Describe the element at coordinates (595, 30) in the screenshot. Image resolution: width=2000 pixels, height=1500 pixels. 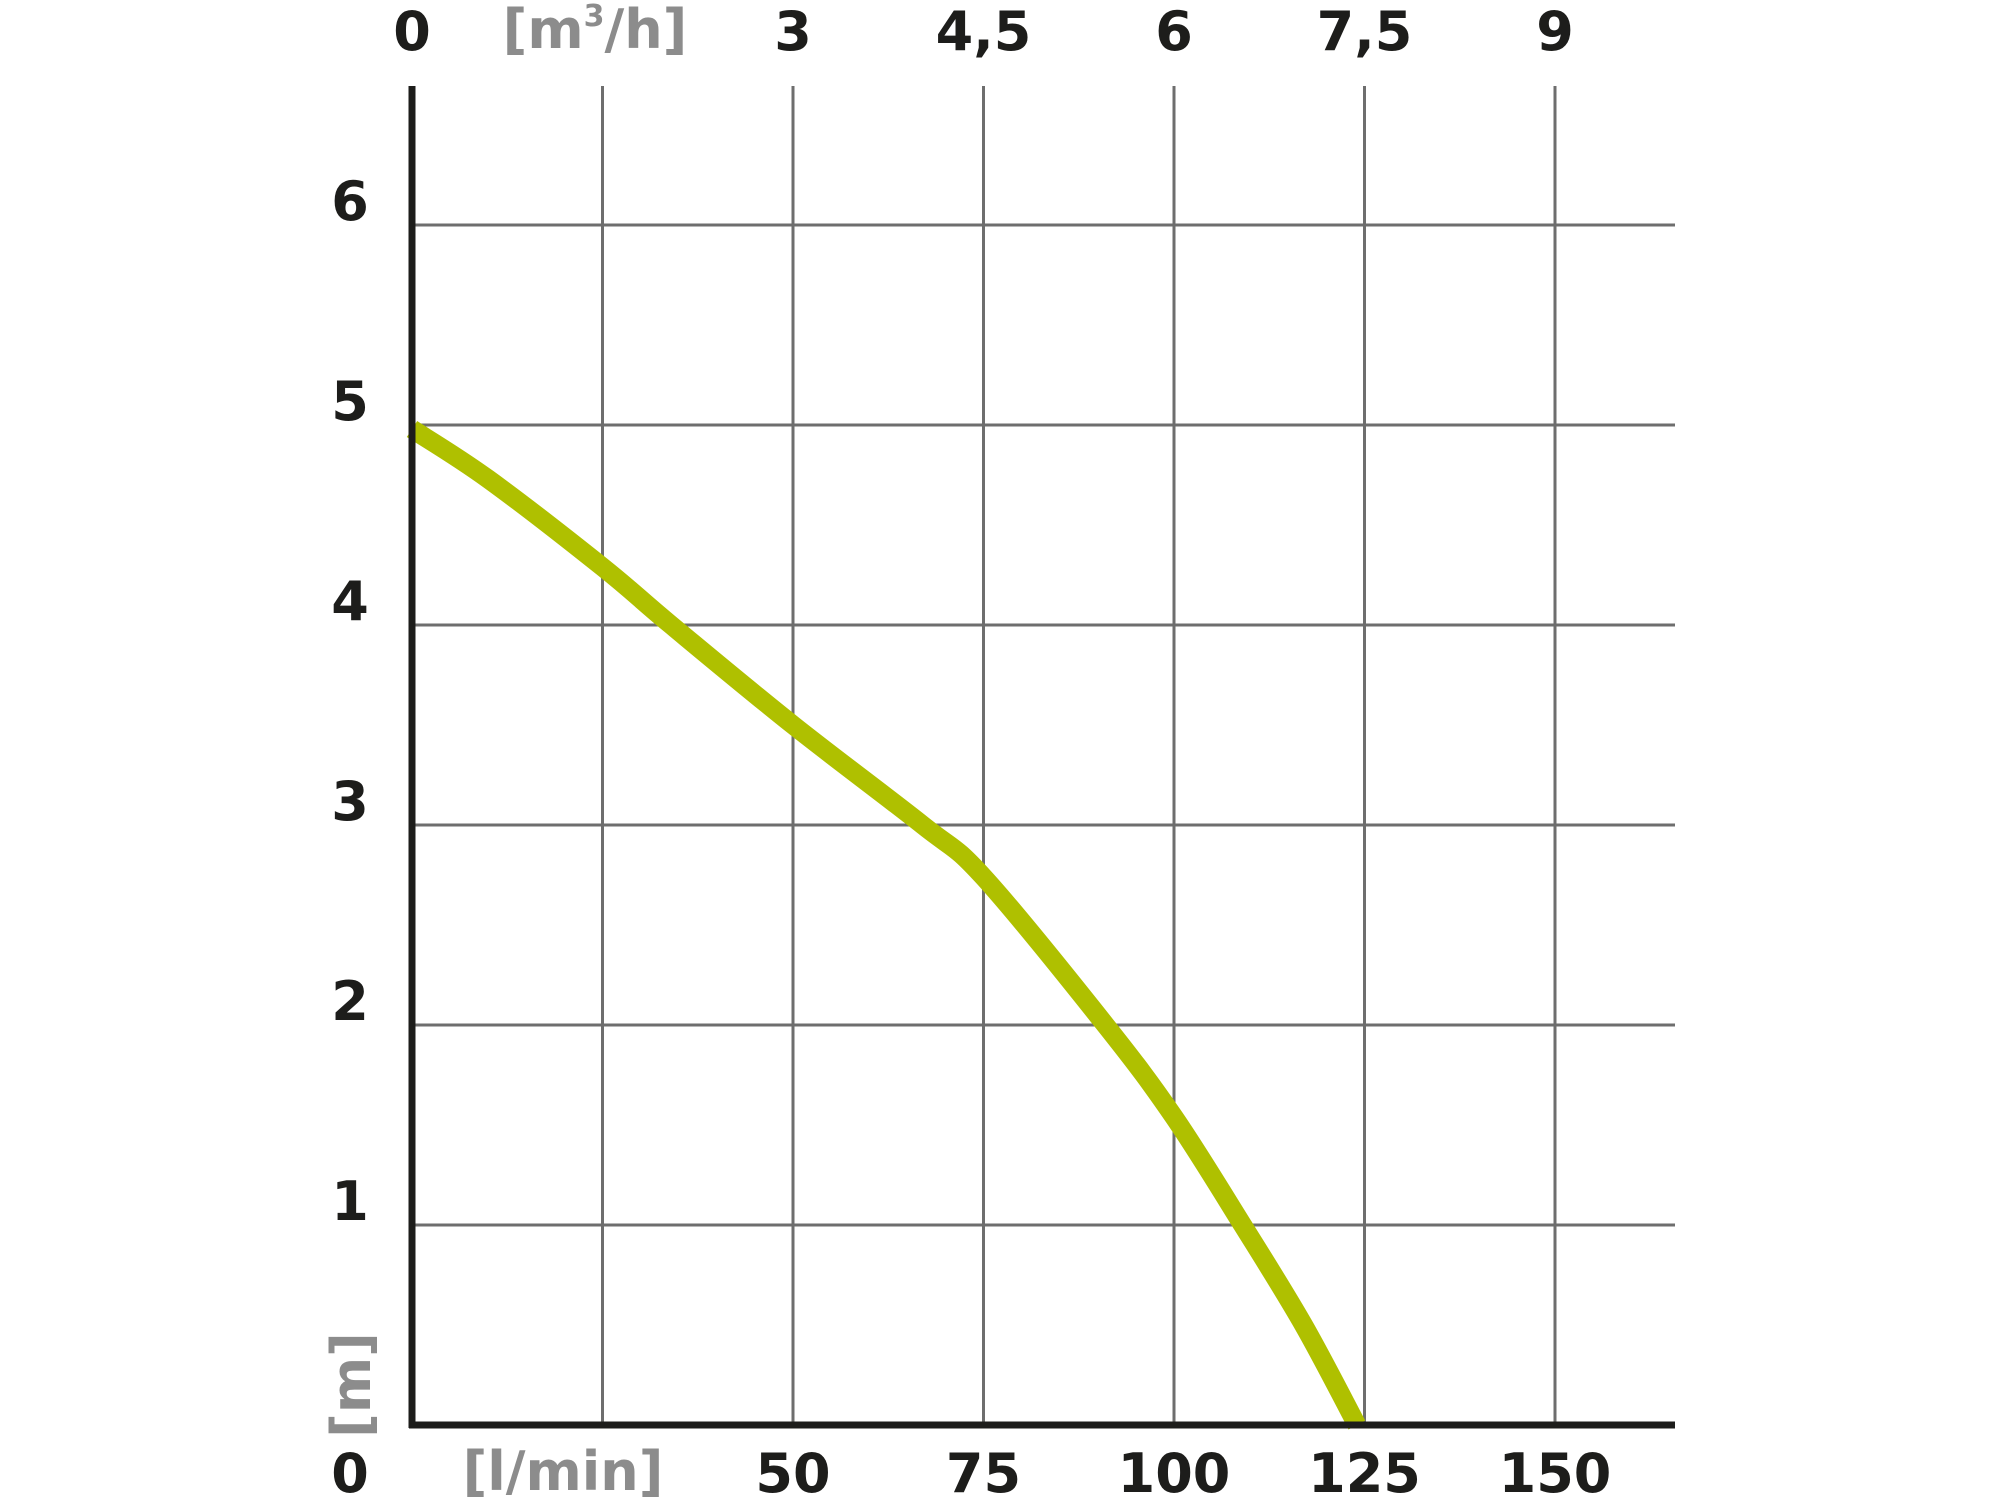
I see `x2-axis-unit-label: [m3/h]` at that location.